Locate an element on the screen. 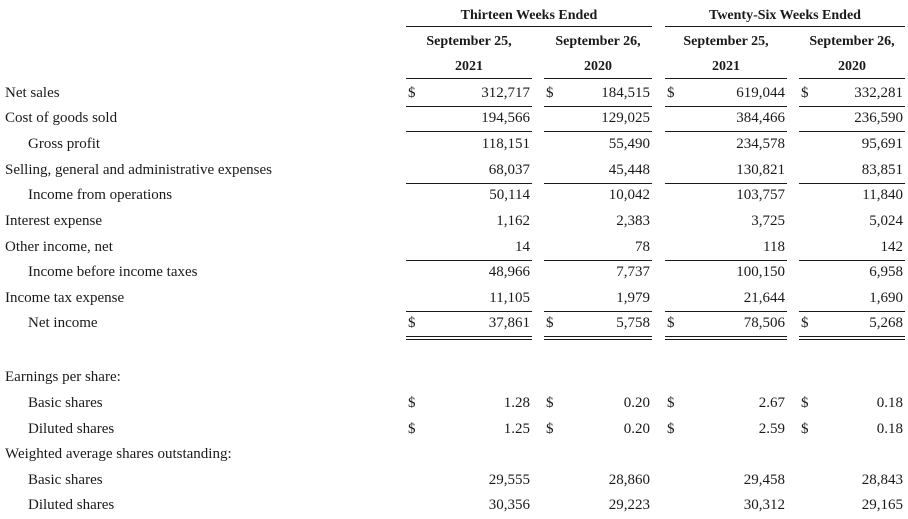 Image resolution: width=908 pixels, height=519 pixels. cell-value: 78 is located at coordinates (642, 247).